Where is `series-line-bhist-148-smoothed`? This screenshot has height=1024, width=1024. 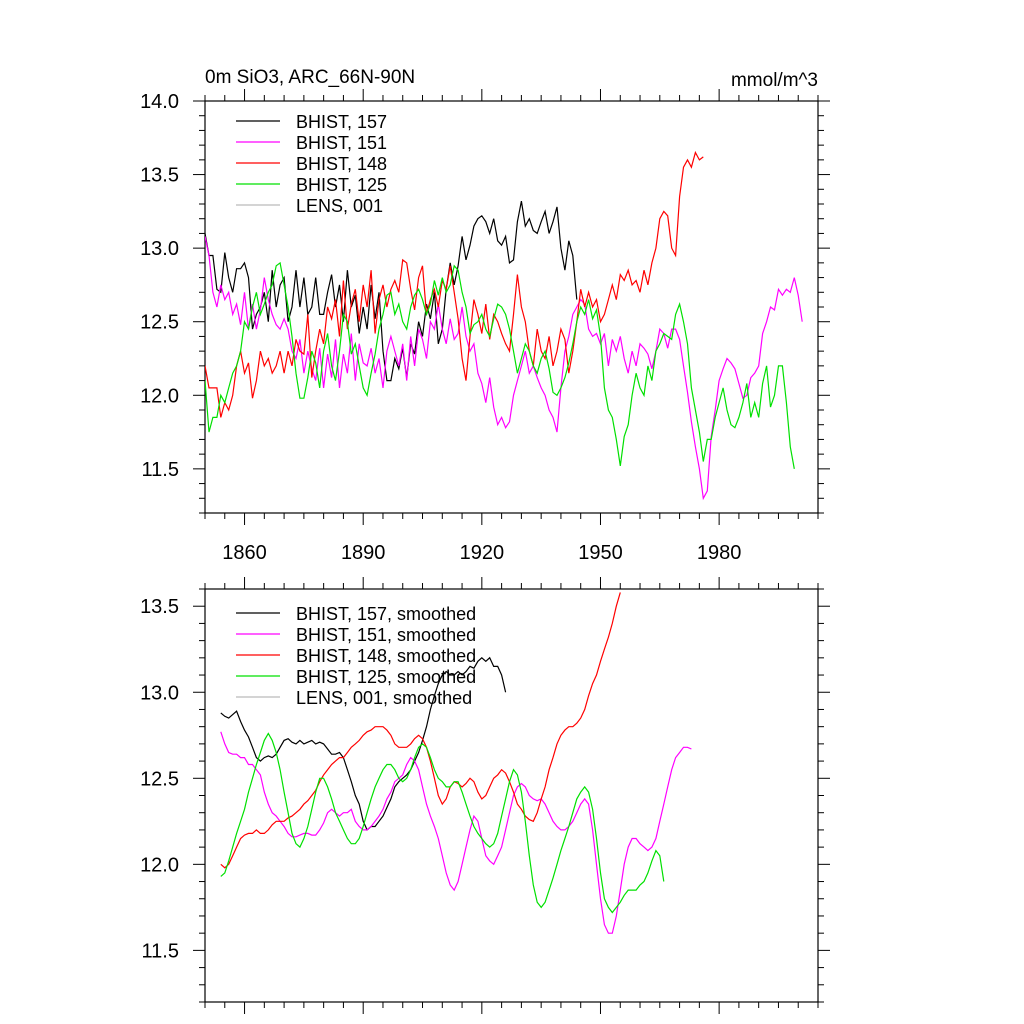 series-line-bhist-148-smoothed is located at coordinates (420, 730).